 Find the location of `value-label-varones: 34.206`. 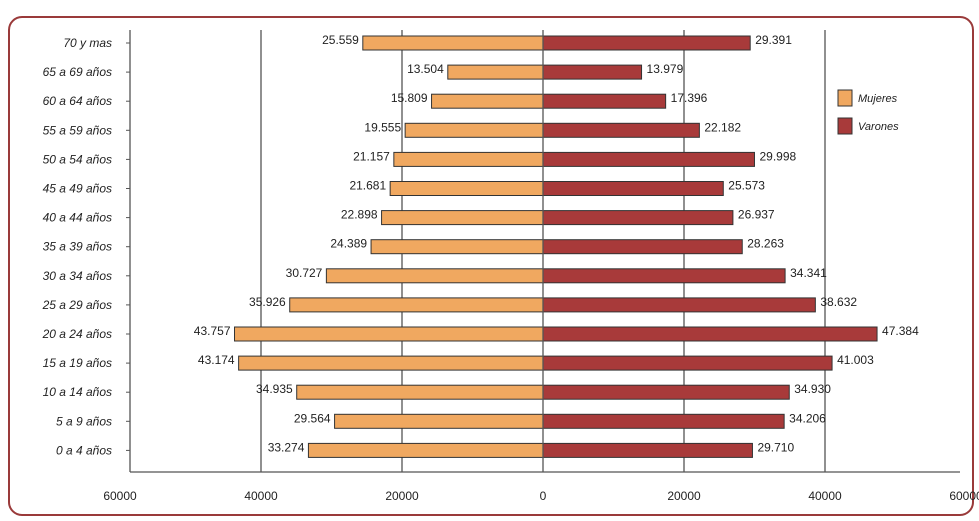

value-label-varones: 34.206 is located at coordinates (807, 418).